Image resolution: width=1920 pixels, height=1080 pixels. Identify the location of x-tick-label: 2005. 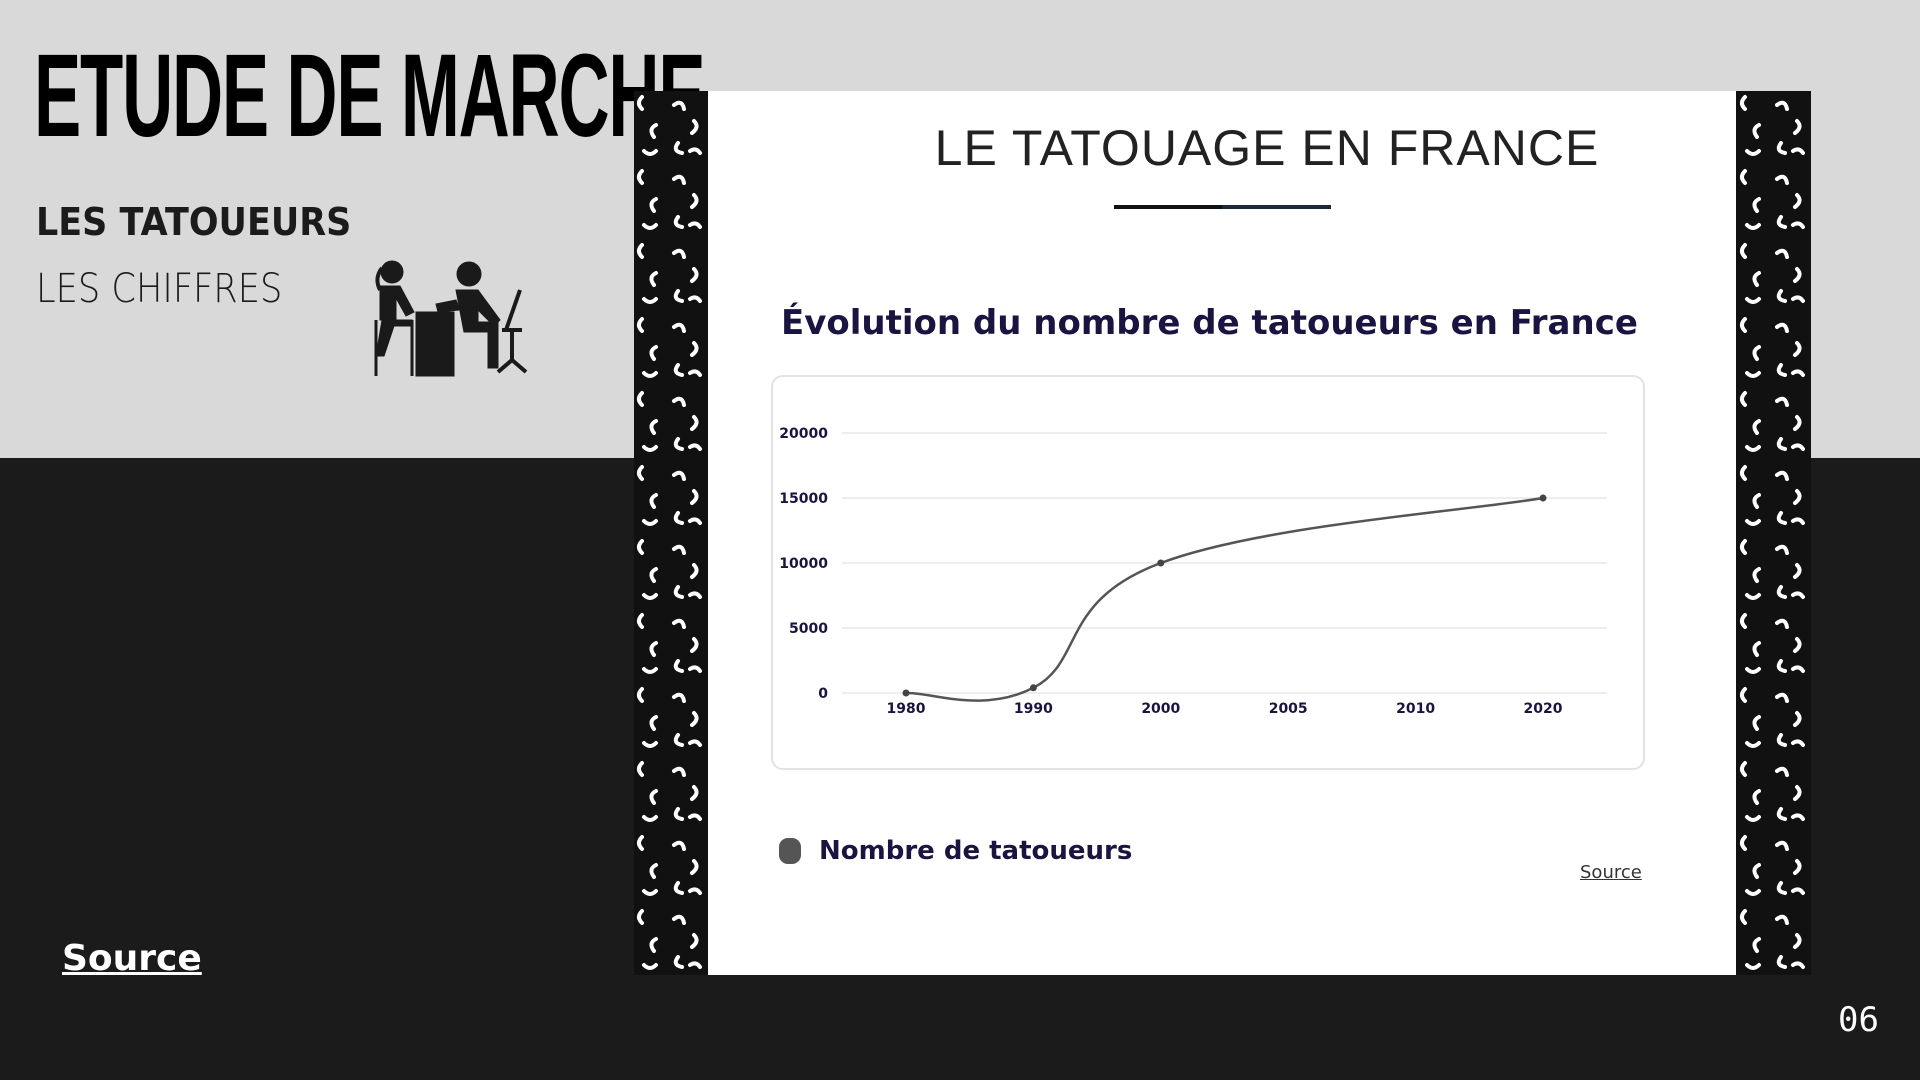
(1288, 709).